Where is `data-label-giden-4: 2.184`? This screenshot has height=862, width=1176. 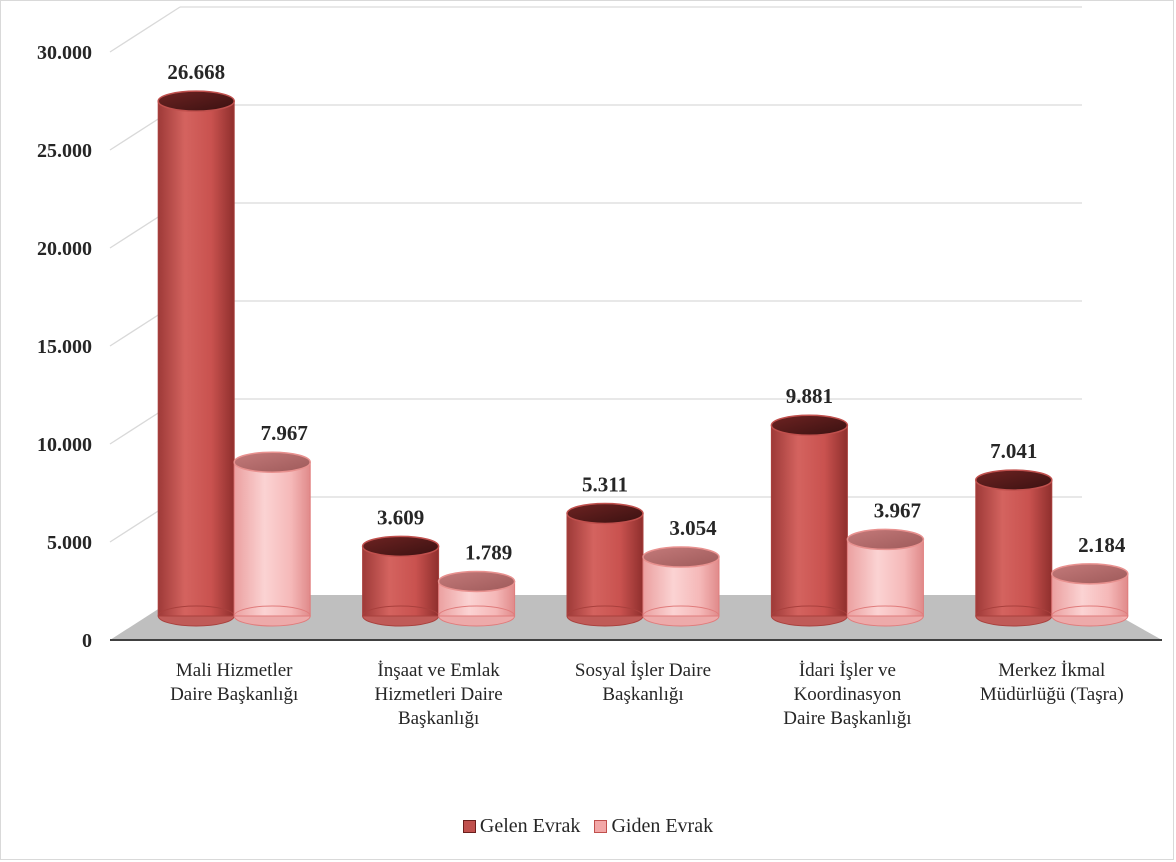 data-label-giden-4: 2.184 is located at coordinates (1102, 545).